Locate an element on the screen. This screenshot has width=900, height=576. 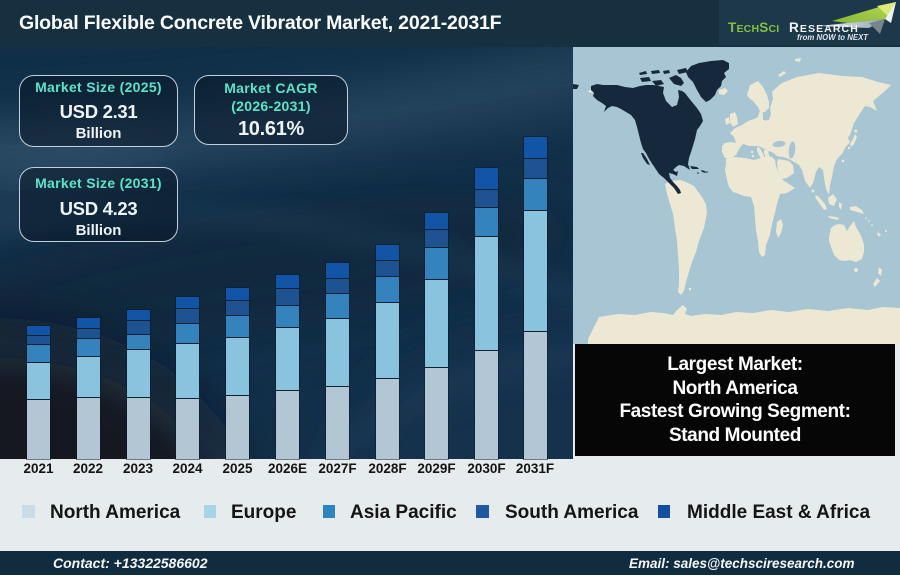
svg-text: RESEARCH is located at coordinates (824, 27).